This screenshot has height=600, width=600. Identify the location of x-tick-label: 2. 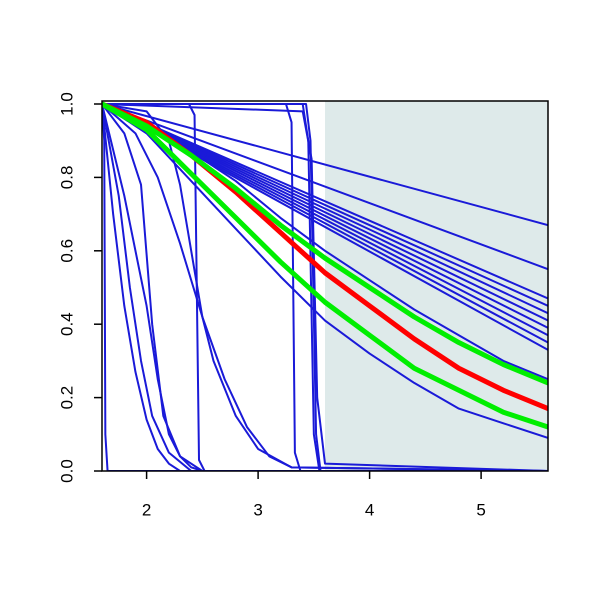
(146, 509).